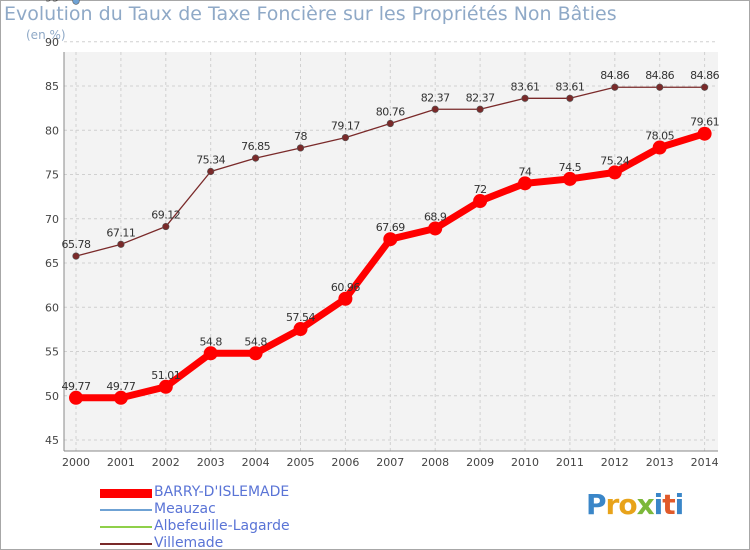  Describe the element at coordinates (52, 130) in the screenshot. I see `y-tick-label: 80` at that location.